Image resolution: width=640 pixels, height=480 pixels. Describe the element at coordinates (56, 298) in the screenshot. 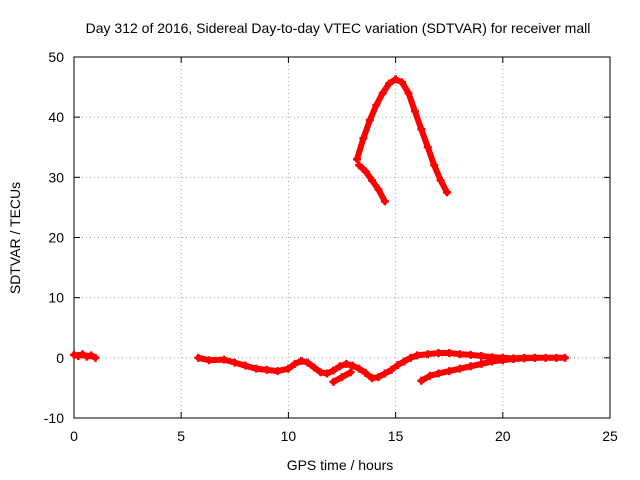

I see `y-tick-label: 10` at that location.